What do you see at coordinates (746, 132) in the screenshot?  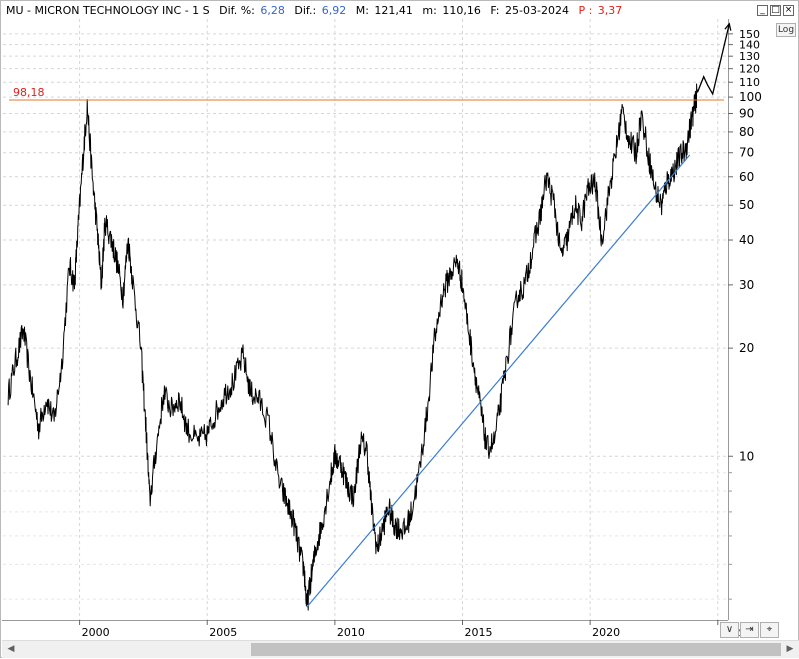 I see `y-tick-label: 80` at bounding box center [746, 132].